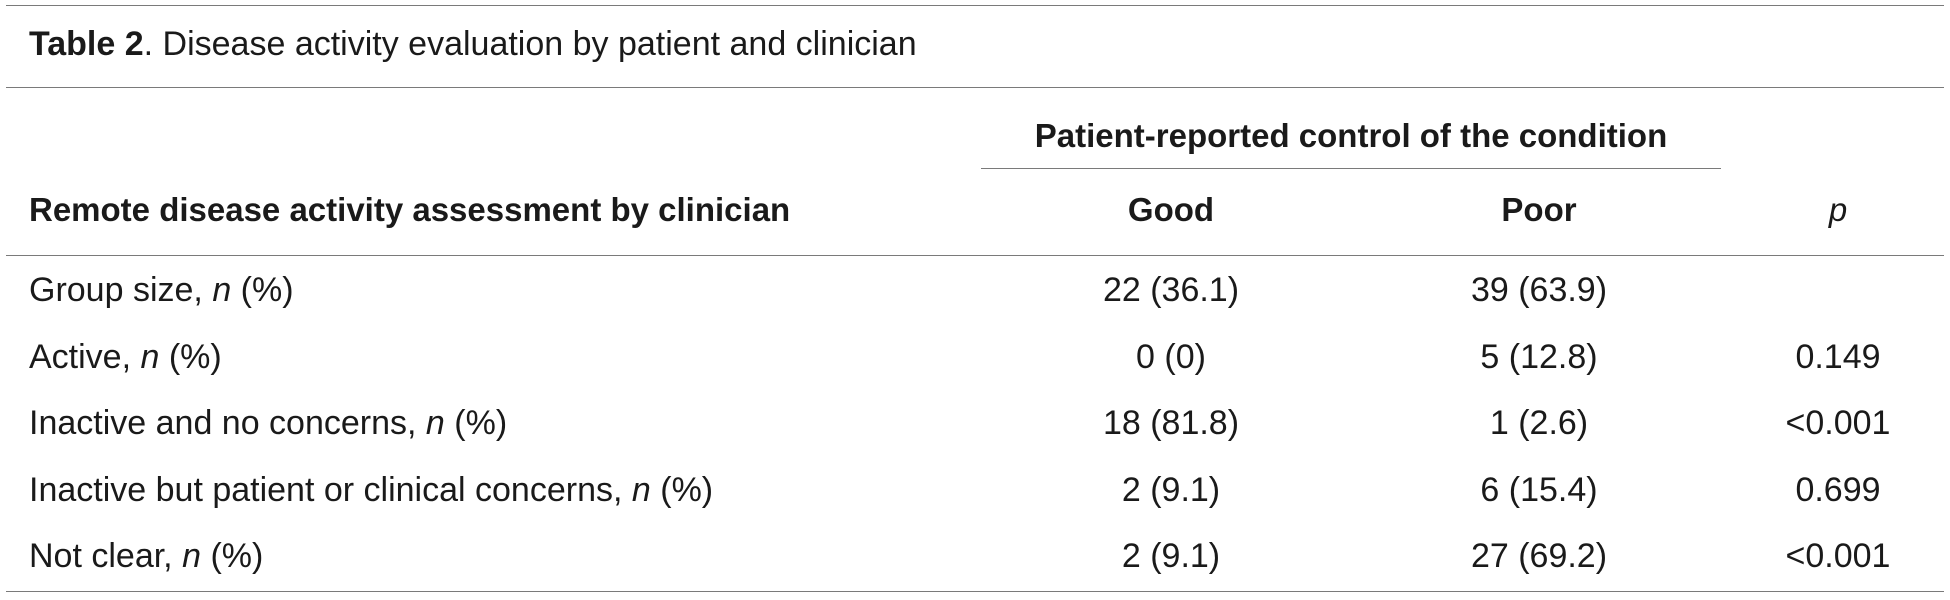 The width and height of the screenshot is (1950, 600). Describe the element at coordinates (268, 423) in the screenshot. I see `row-label: Inactive and no concerns, n (%)` at that location.